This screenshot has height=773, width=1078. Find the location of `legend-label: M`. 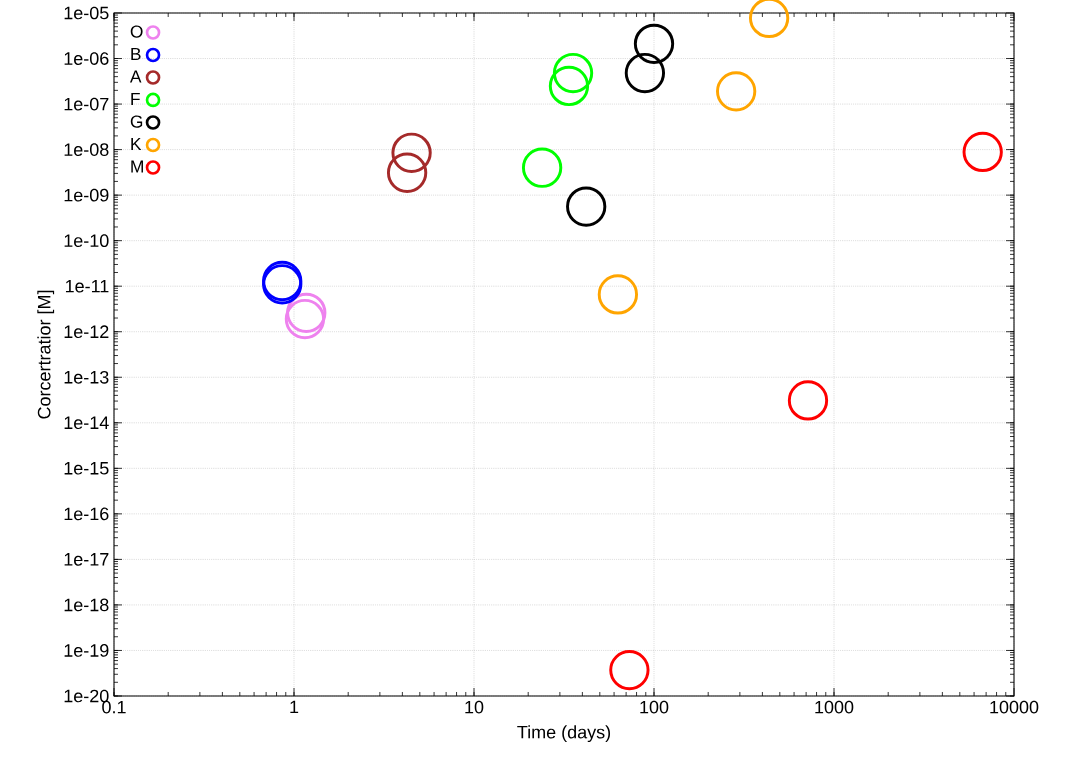

legend-label: M is located at coordinates (137, 166).